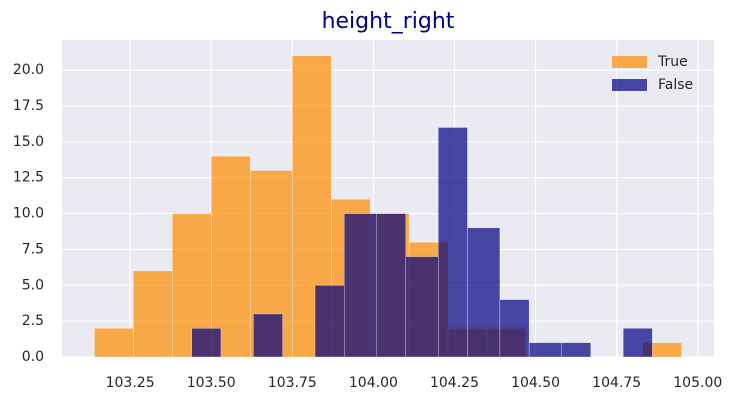  What do you see at coordinates (454, 383) in the screenshot?
I see `x-tick-label: 104.25` at bounding box center [454, 383].